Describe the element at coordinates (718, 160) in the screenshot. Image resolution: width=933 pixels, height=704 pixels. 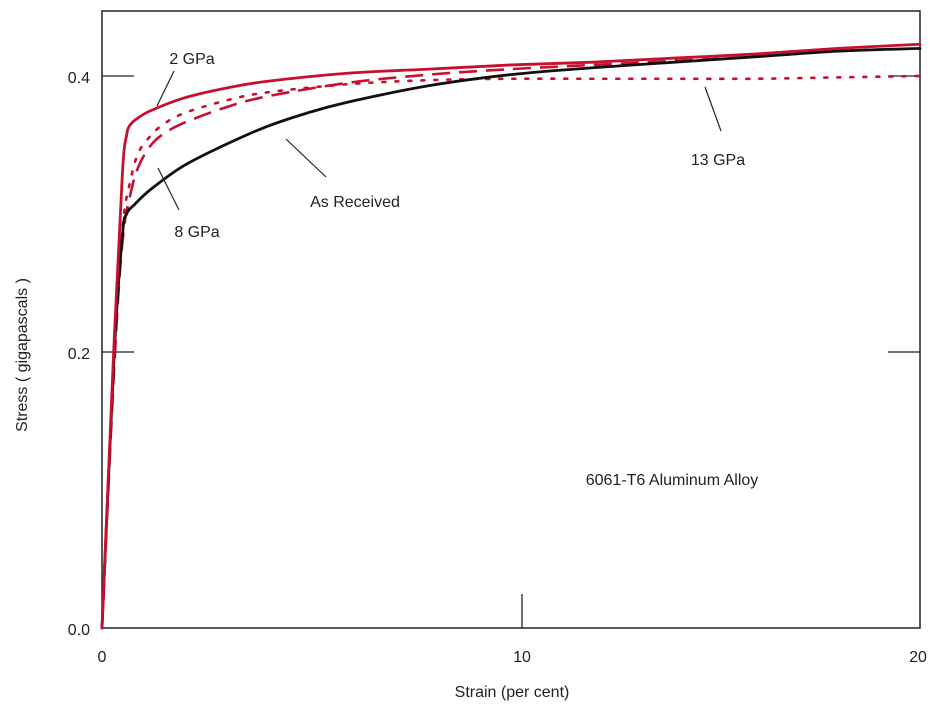
I see `curve-label-13-gpa: 13 GPa` at that location.